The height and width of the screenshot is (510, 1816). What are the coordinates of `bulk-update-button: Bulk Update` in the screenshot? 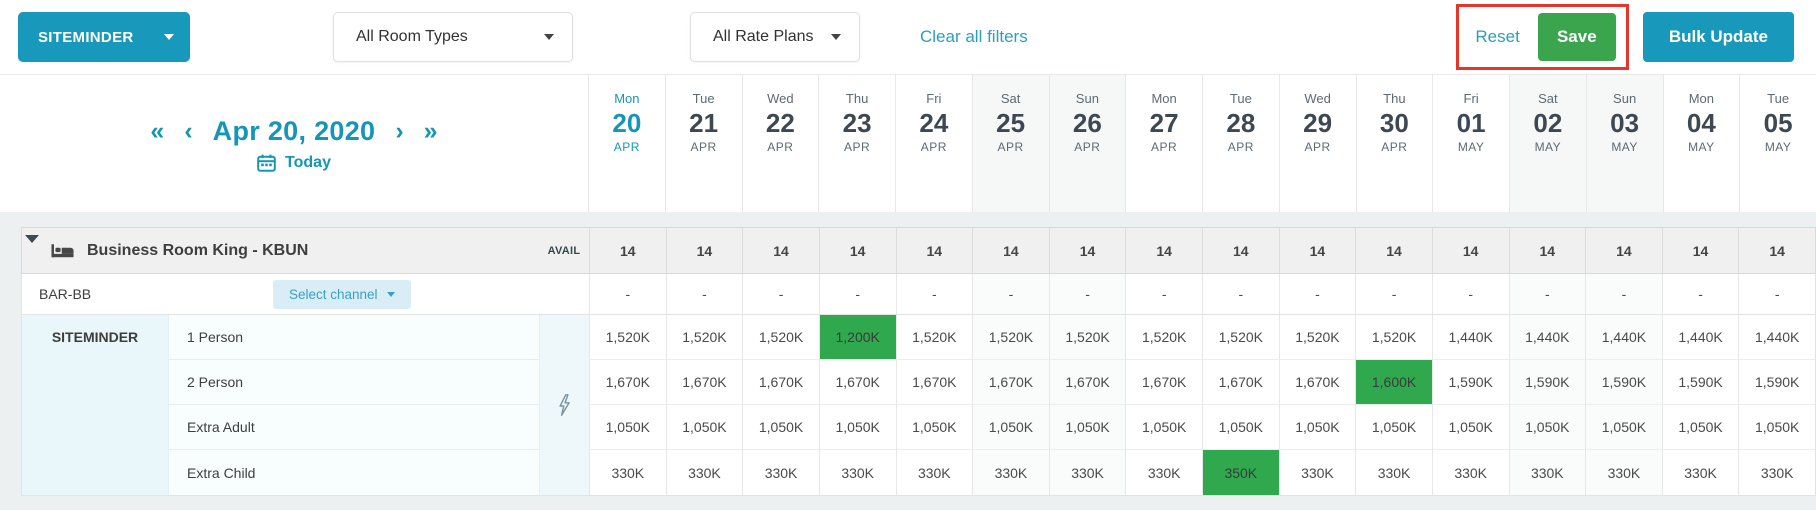 It's located at (1718, 37).